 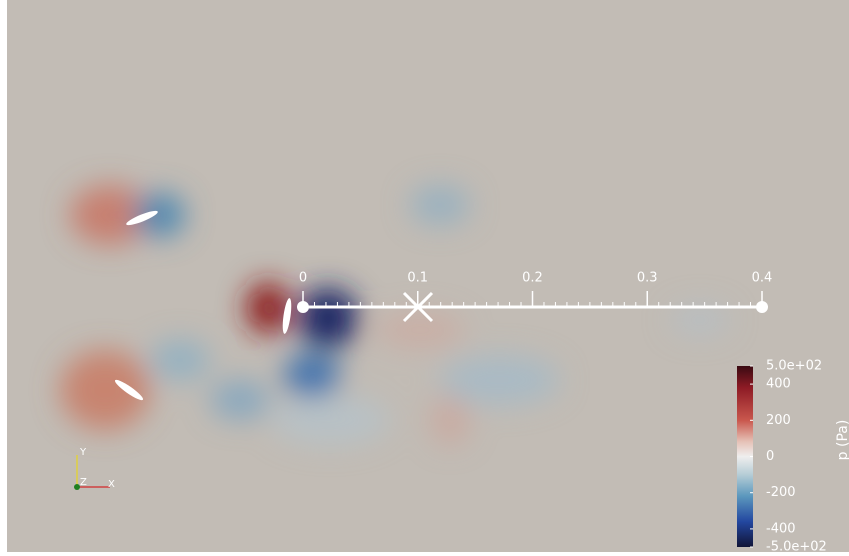 What do you see at coordinates (781, 528) in the screenshot?
I see `colorbar-label: -400` at bounding box center [781, 528].